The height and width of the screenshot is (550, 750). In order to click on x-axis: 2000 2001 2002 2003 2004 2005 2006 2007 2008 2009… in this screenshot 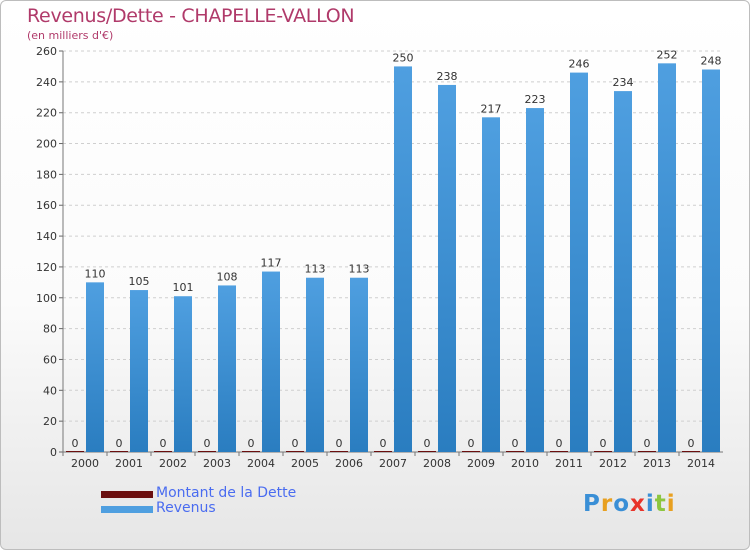, I will do `click(392, 460)`.